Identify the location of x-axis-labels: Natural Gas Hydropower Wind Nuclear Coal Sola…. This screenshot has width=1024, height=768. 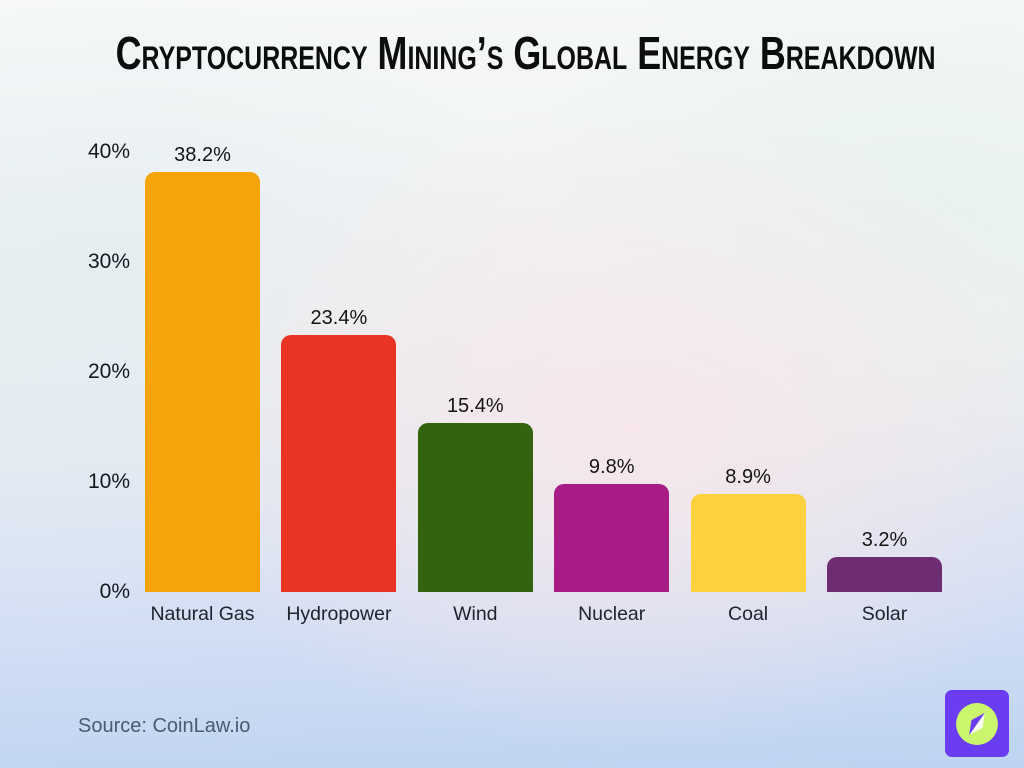
(512, 615).